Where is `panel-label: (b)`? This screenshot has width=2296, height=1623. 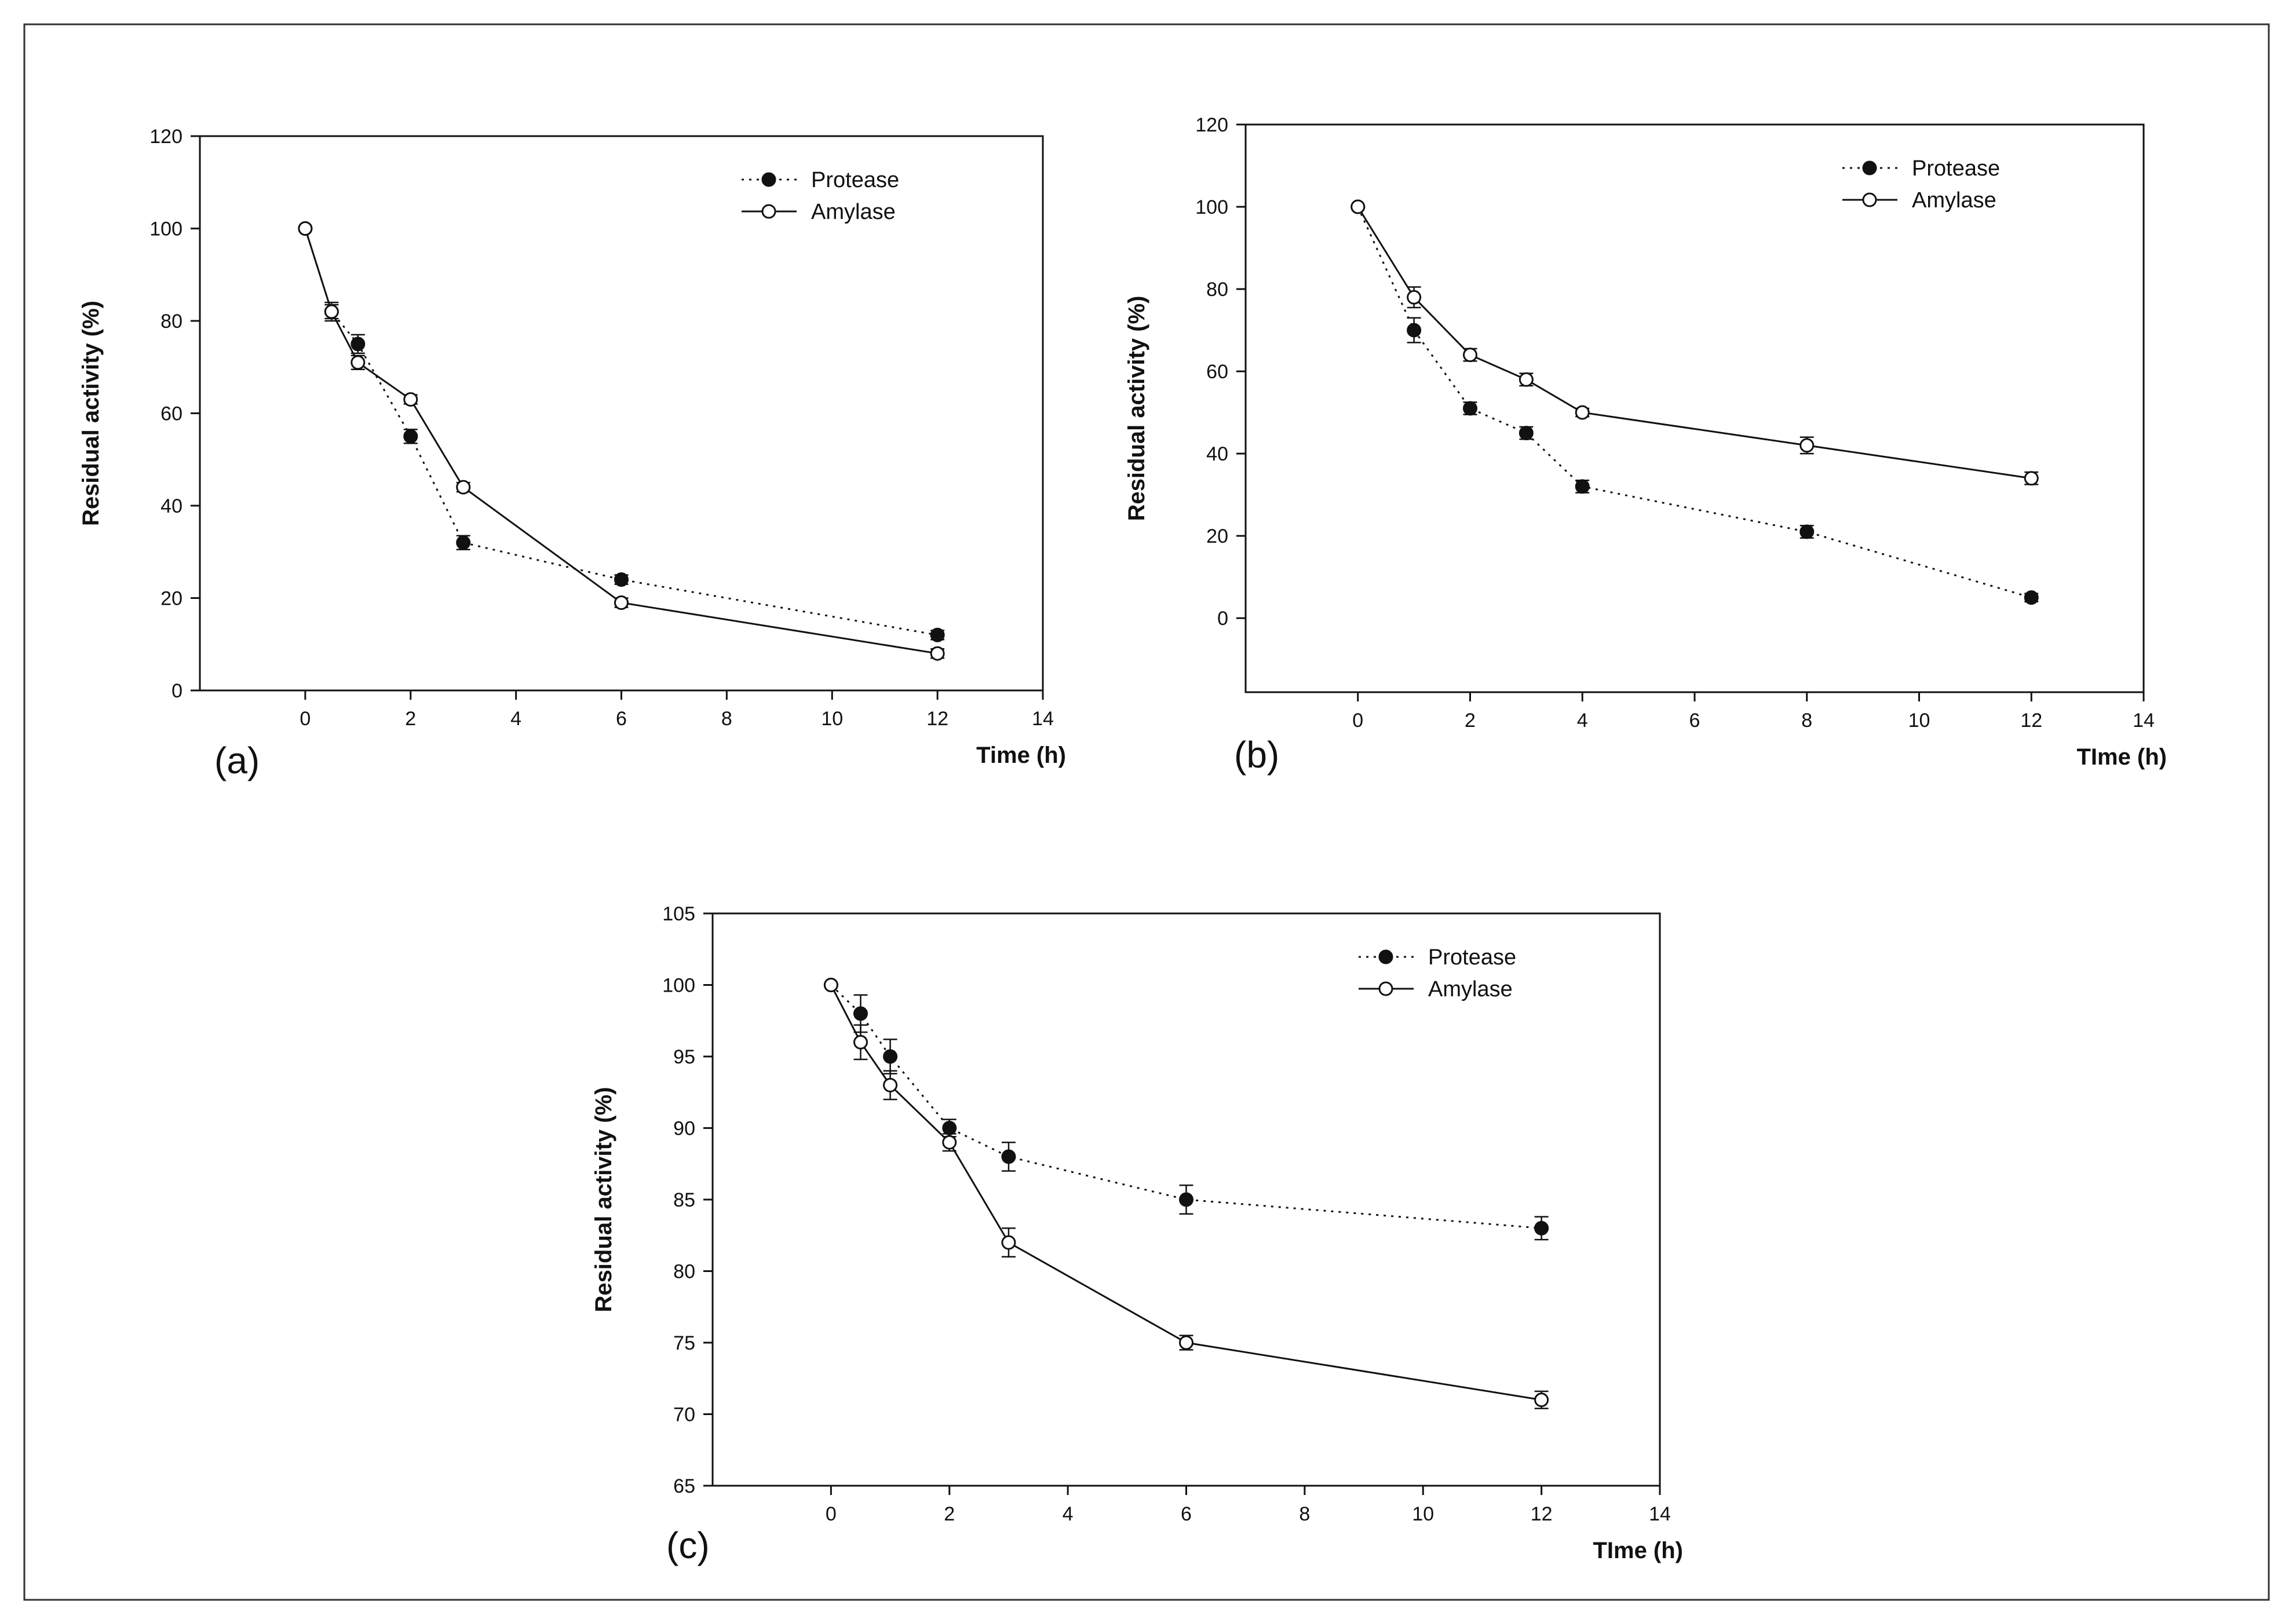 panel-label: (b) is located at coordinates (1256, 755).